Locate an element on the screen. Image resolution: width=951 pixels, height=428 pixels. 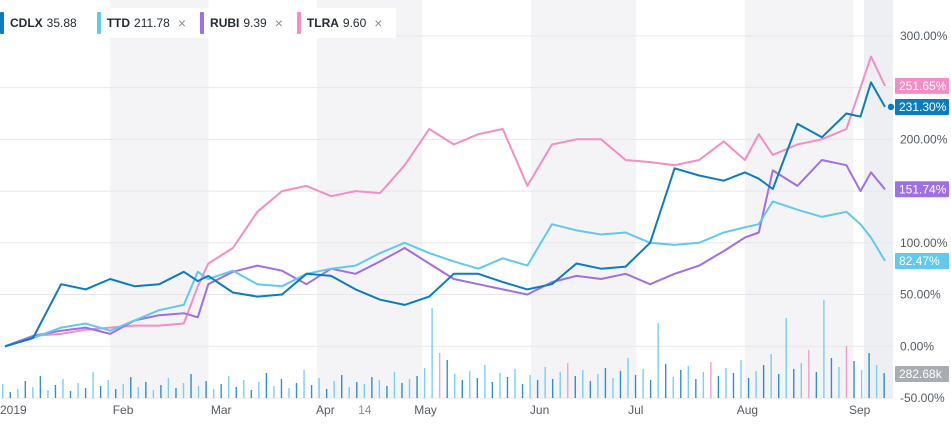
y-tick-label: -50.00% is located at coordinates (922, 398).